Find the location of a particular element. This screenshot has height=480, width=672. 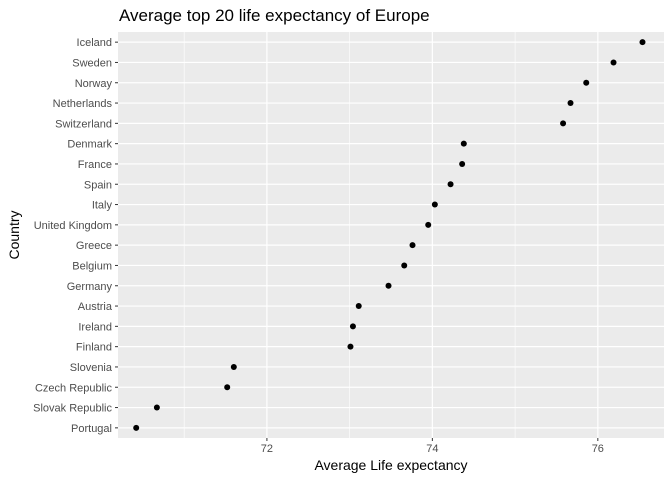

y-tick-label-19: Portugal is located at coordinates (91, 429).